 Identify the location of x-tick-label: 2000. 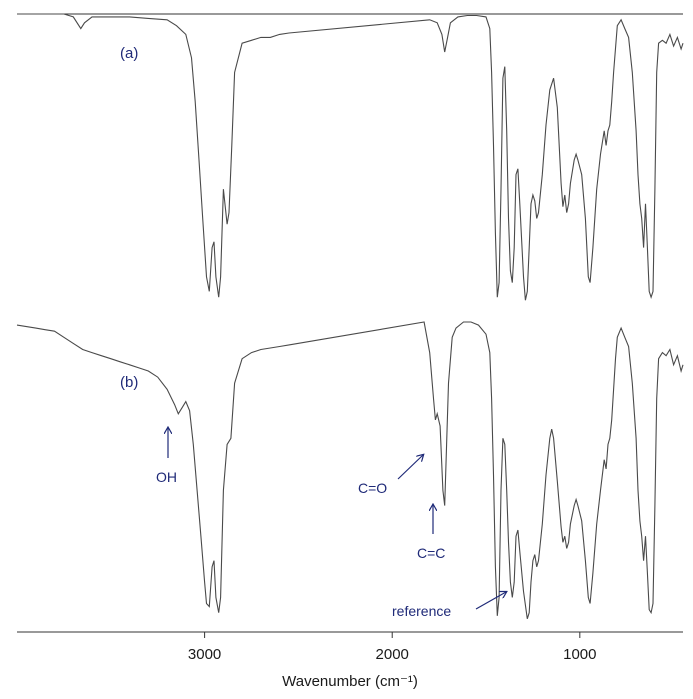
(392, 654).